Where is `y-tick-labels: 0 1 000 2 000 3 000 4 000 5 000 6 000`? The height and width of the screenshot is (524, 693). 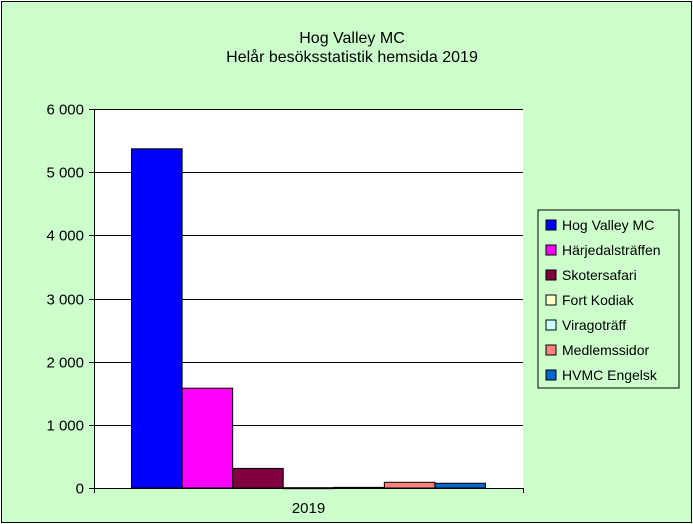 y-tick-labels: 0 1 000 2 000 3 000 4 000 5 000 6 000 is located at coordinates (65, 300).